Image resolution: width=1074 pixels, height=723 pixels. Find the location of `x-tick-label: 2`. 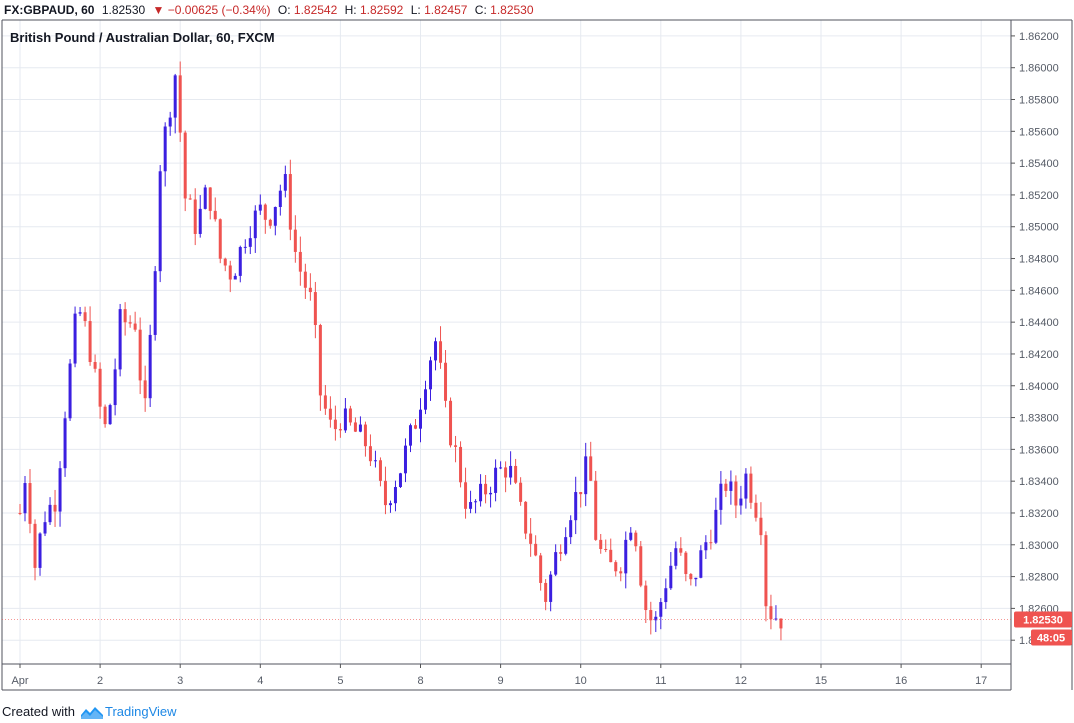

x-tick-label: 2 is located at coordinates (100, 681).